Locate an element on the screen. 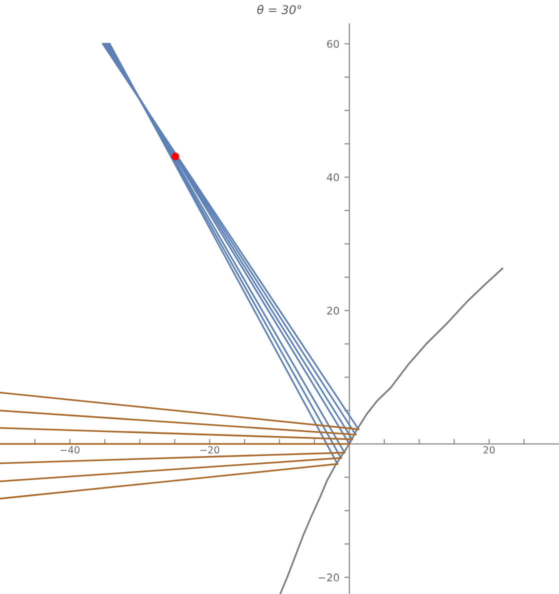 The width and height of the screenshot is (559, 594). y-tick-label: 40 is located at coordinates (332, 177).